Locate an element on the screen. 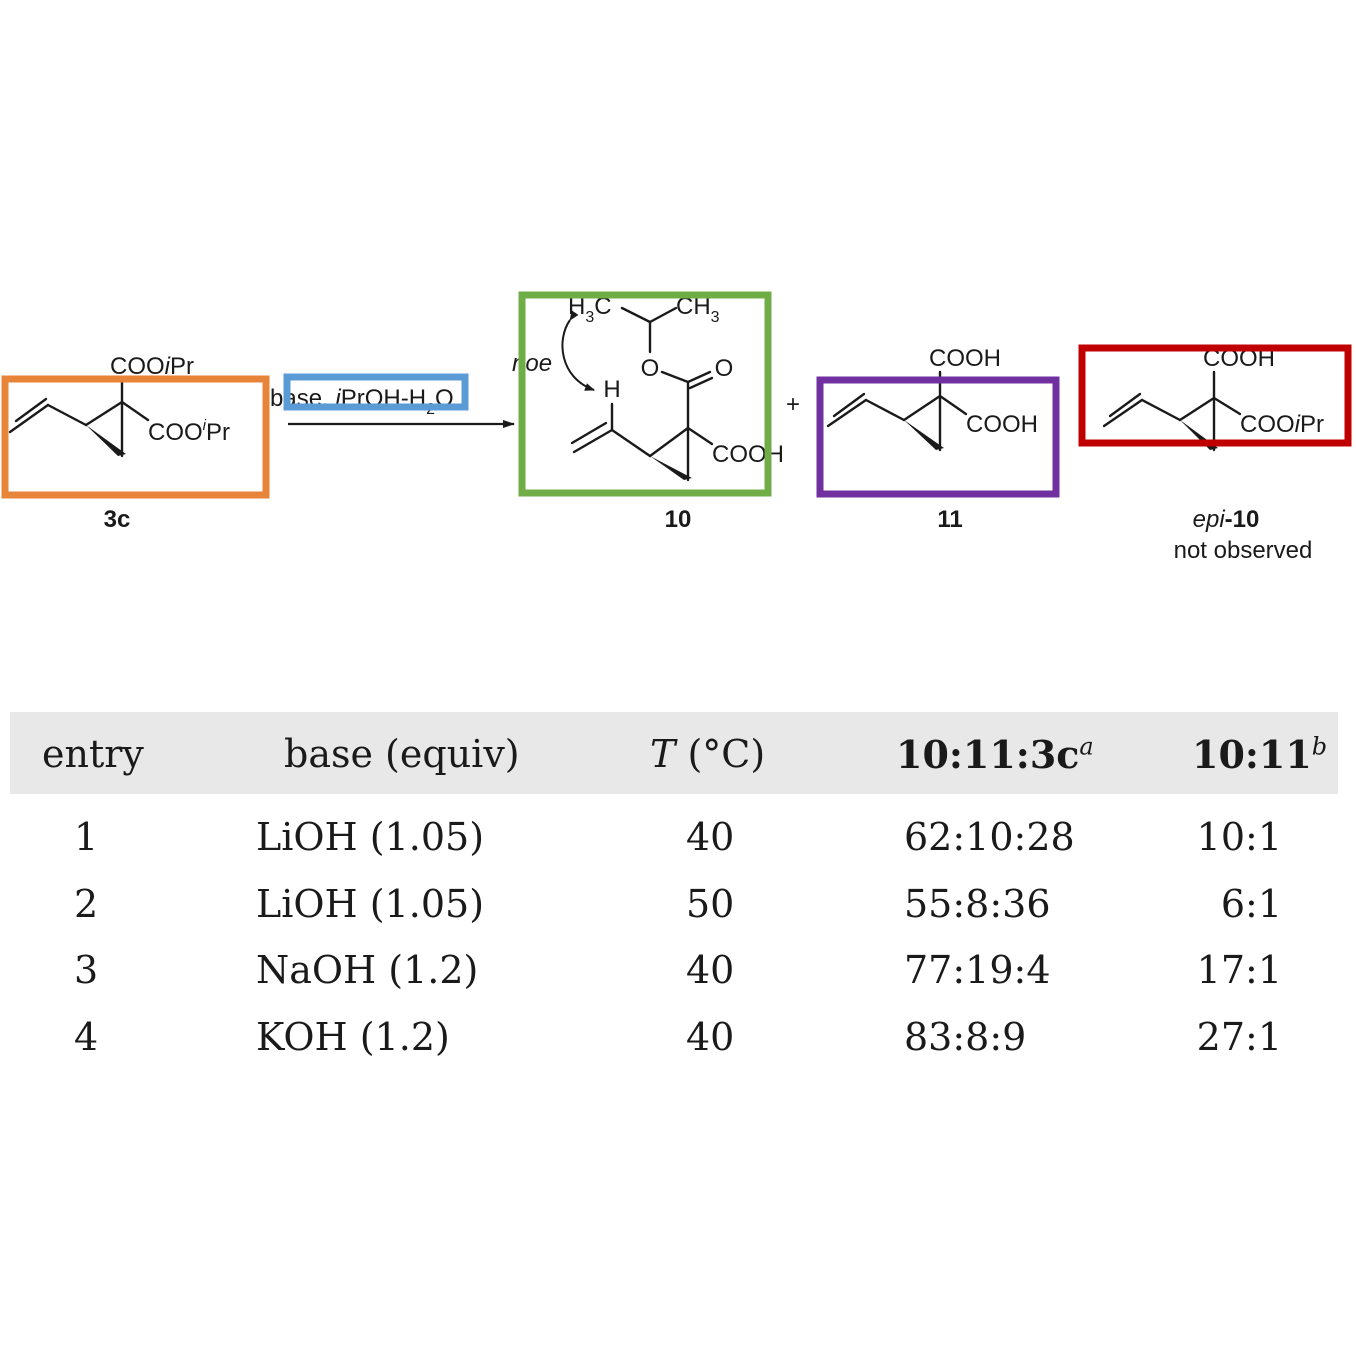  header-temperature: T (°C) is located at coordinates (708, 754).